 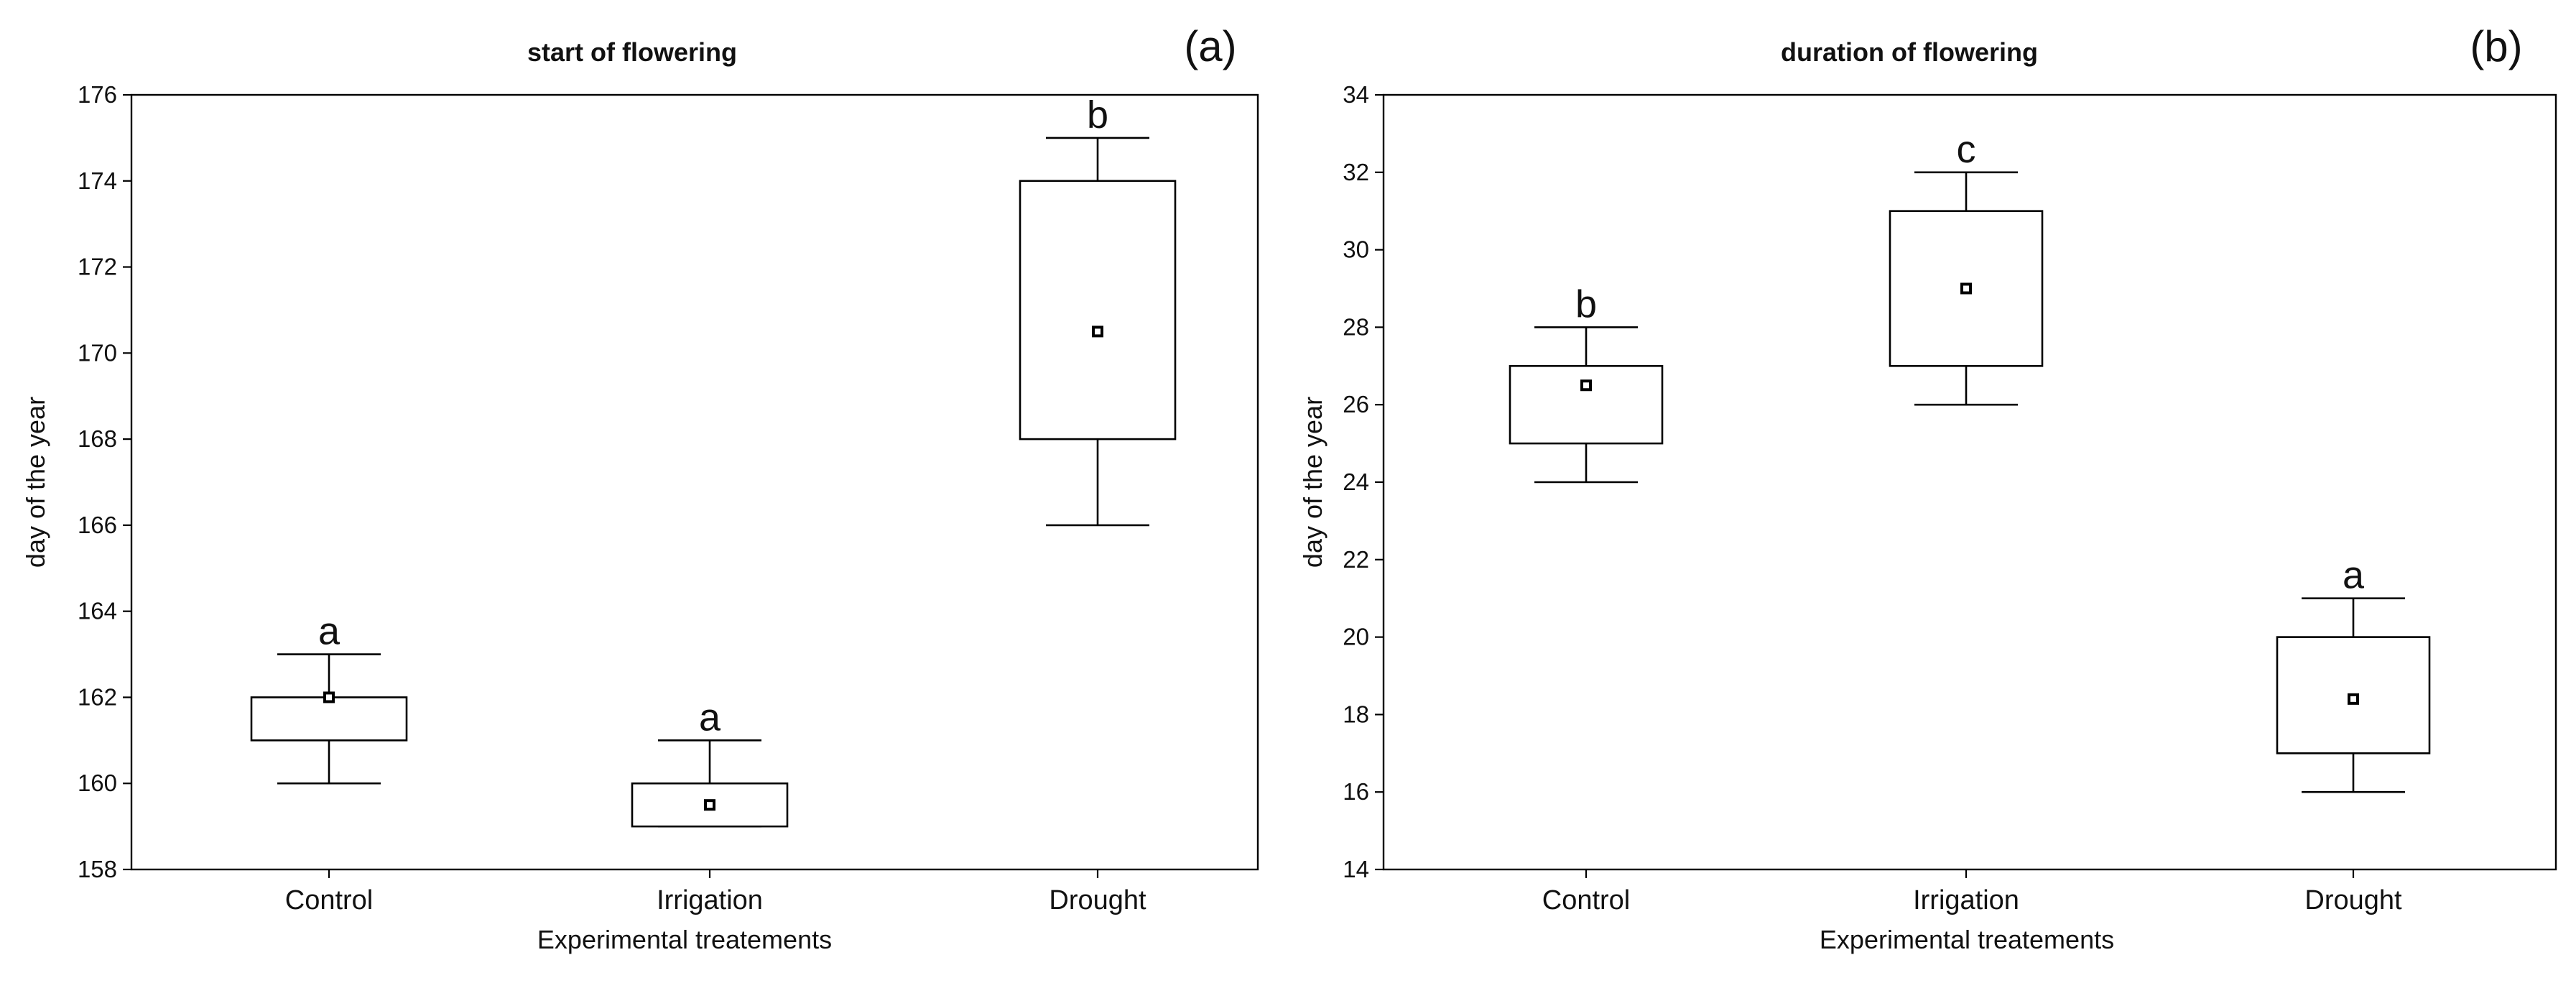 I want to click on chart-title: start of flowering, so click(x=632, y=52).